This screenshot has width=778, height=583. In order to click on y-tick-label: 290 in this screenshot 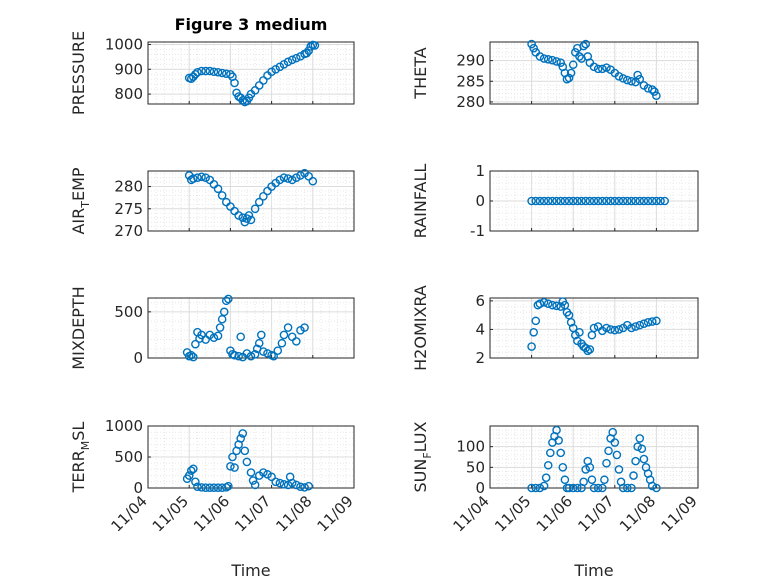, I will do `click(470, 61)`.